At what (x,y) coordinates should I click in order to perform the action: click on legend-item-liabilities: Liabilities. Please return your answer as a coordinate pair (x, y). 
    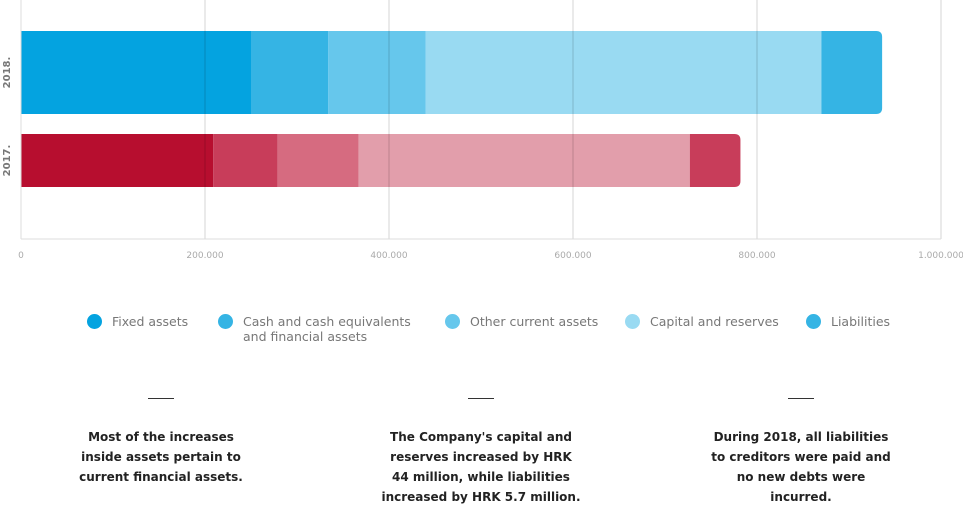
    Looking at the image, I should click on (848, 321).